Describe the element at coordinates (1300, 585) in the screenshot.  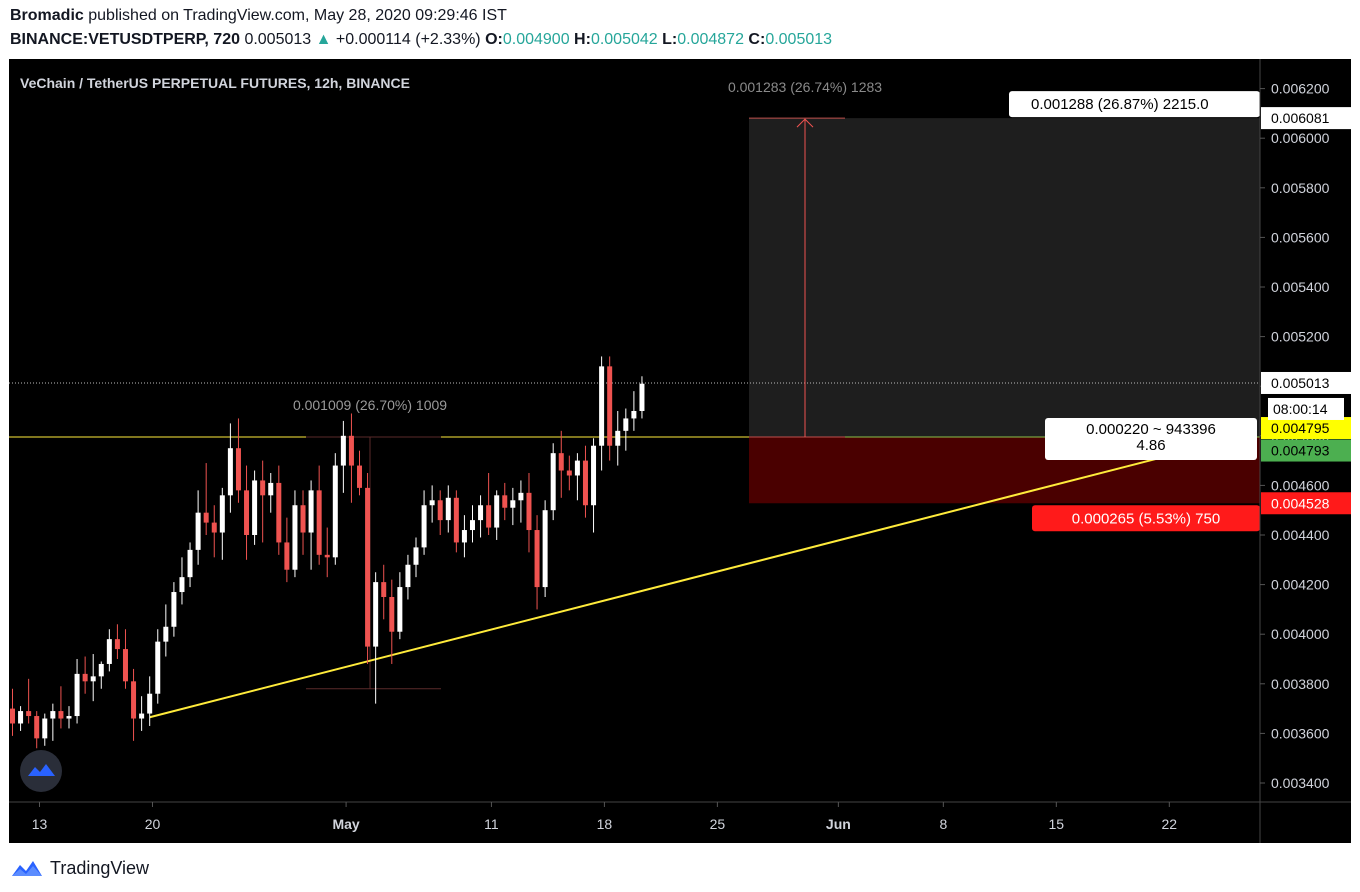
I see `y-tick-label: 0.004200` at that location.